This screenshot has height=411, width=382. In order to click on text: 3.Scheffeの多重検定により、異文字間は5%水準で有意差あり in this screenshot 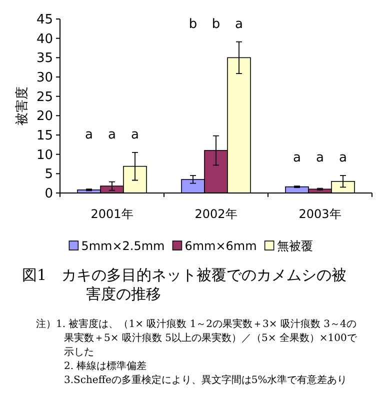, I will do `click(205, 381)`.